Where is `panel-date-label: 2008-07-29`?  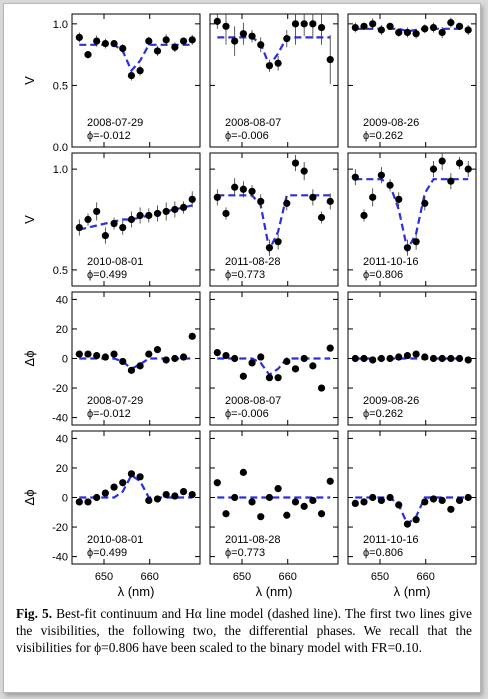 panel-date-label: 2008-07-29 is located at coordinates (115, 123).